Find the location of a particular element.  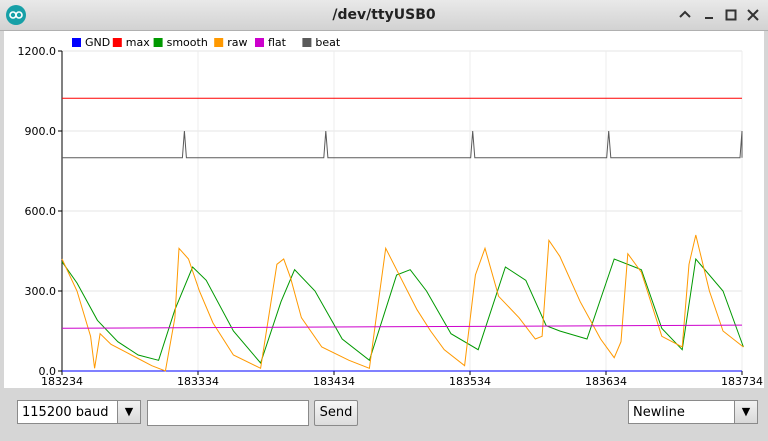

y-tick-label: 600.0 is located at coordinates (41, 211).